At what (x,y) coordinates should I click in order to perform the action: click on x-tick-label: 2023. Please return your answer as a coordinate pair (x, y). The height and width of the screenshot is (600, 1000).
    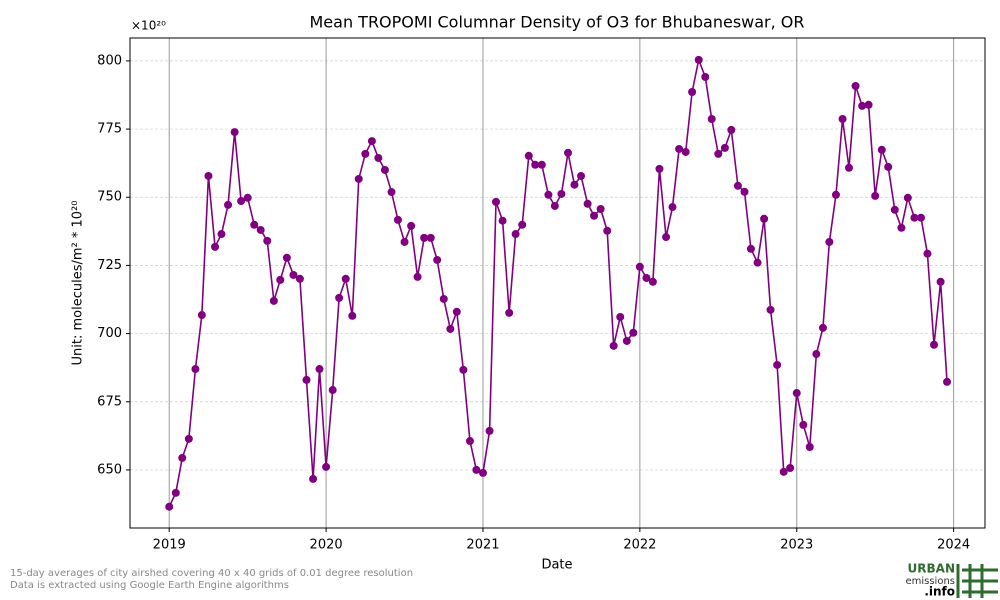
    Looking at the image, I should click on (796, 545).